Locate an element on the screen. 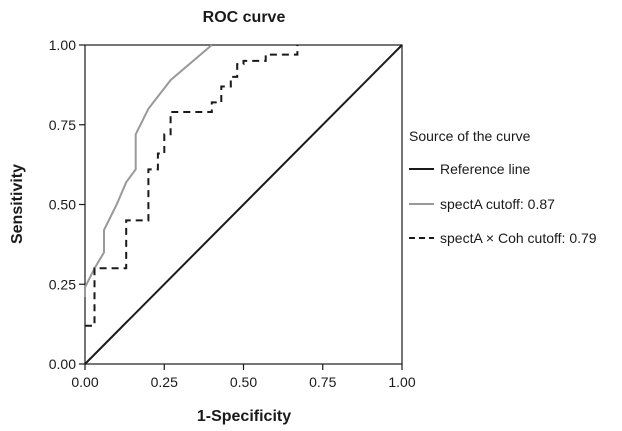 The height and width of the screenshot is (431, 622). y-tick-label: 1.00 is located at coordinates (62, 45).